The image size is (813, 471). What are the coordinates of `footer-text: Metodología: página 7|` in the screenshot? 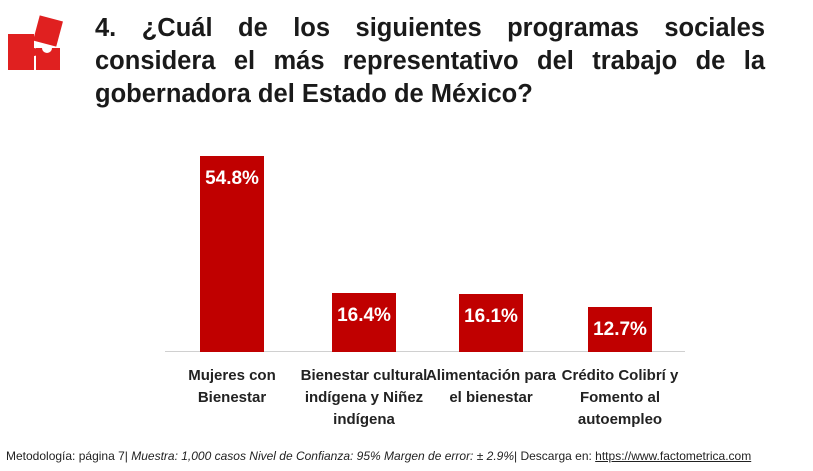 It's located at (69, 456).